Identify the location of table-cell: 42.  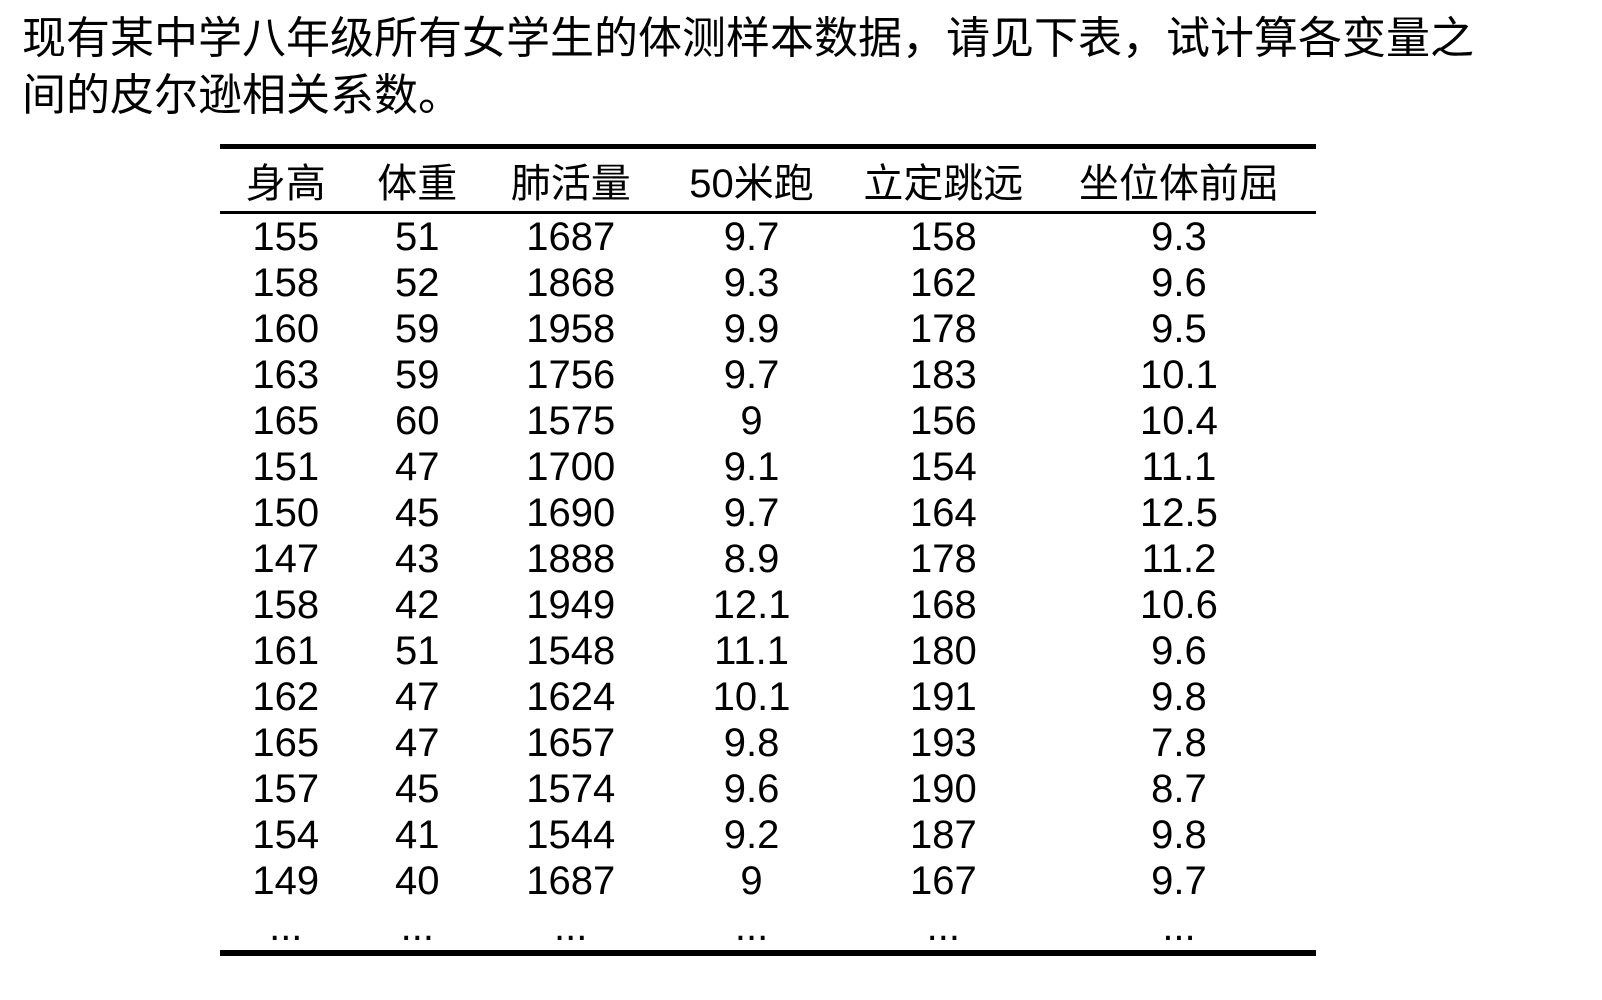
(417, 605).